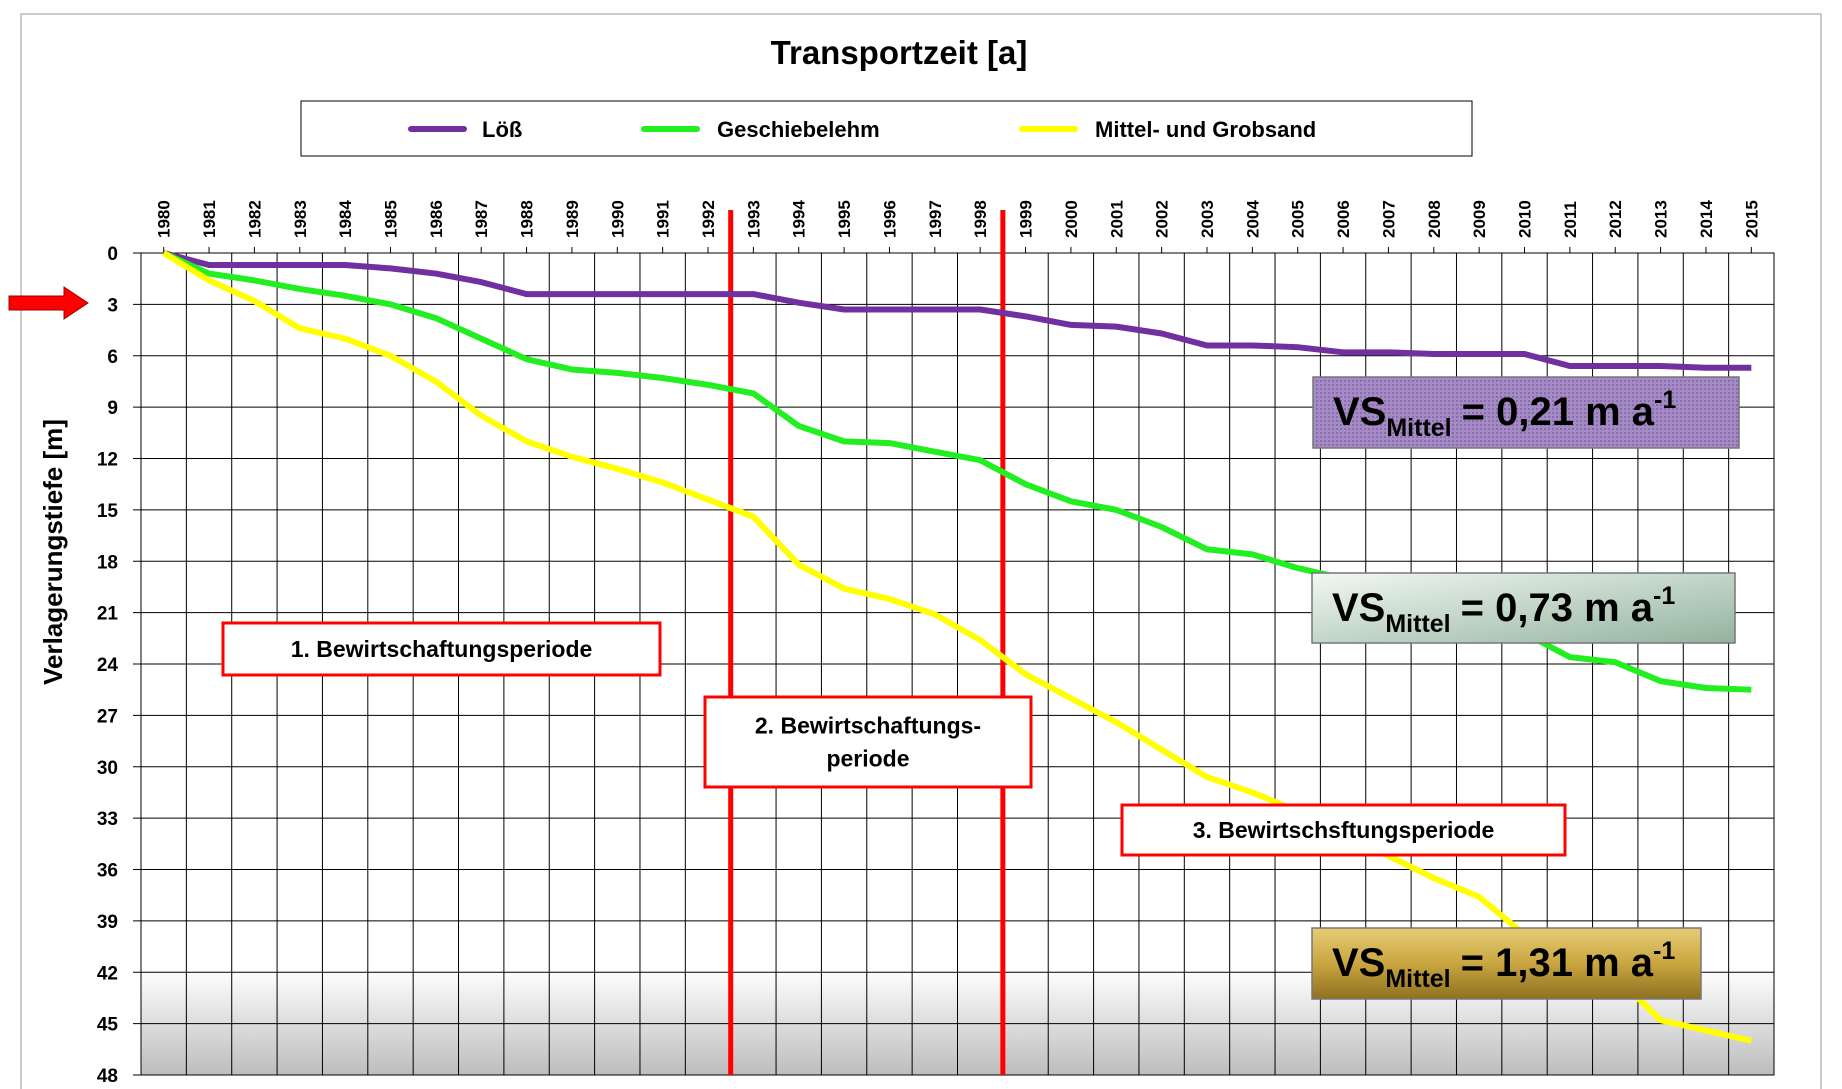 The width and height of the screenshot is (1842, 1089). What do you see at coordinates (868, 726) in the screenshot?
I see `period-label: 2. Bewirtschaftungs-` at bounding box center [868, 726].